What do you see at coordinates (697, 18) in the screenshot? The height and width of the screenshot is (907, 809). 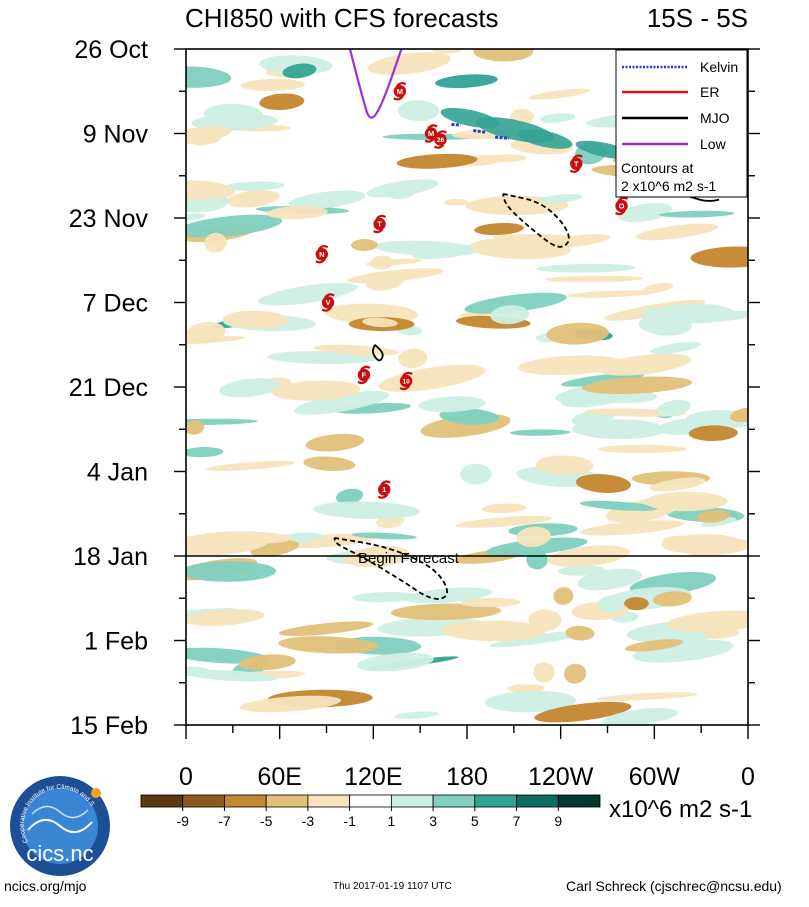 I see `region-label: 15S - 5S` at bounding box center [697, 18].